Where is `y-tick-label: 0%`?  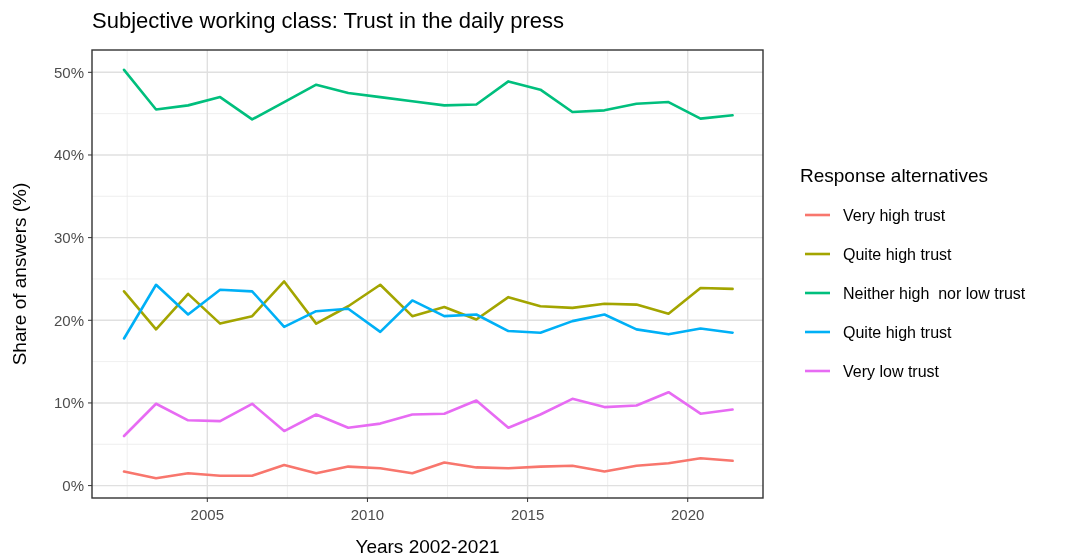
y-tick-label: 0% is located at coordinates (73, 485).